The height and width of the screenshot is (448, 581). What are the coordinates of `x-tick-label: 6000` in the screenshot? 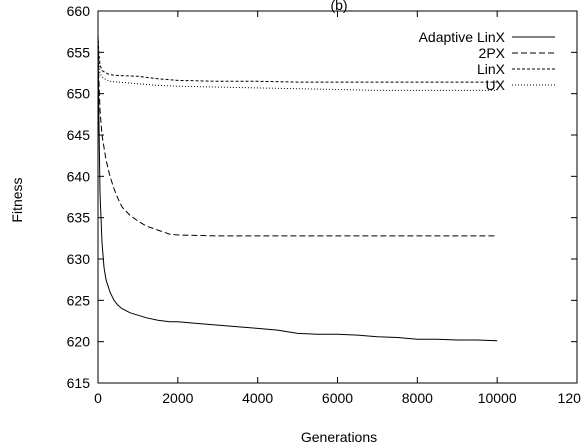 It's located at (337, 398).